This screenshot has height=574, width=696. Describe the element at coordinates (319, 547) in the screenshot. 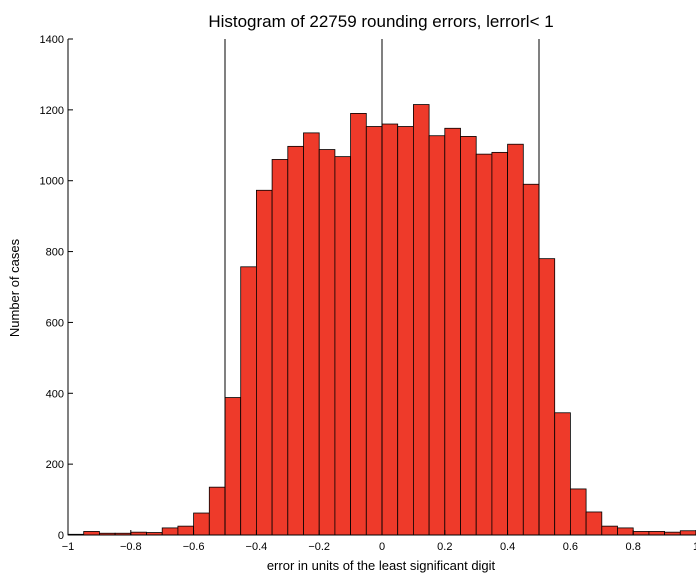

I see `x-tick-label: −0.2` at that location.